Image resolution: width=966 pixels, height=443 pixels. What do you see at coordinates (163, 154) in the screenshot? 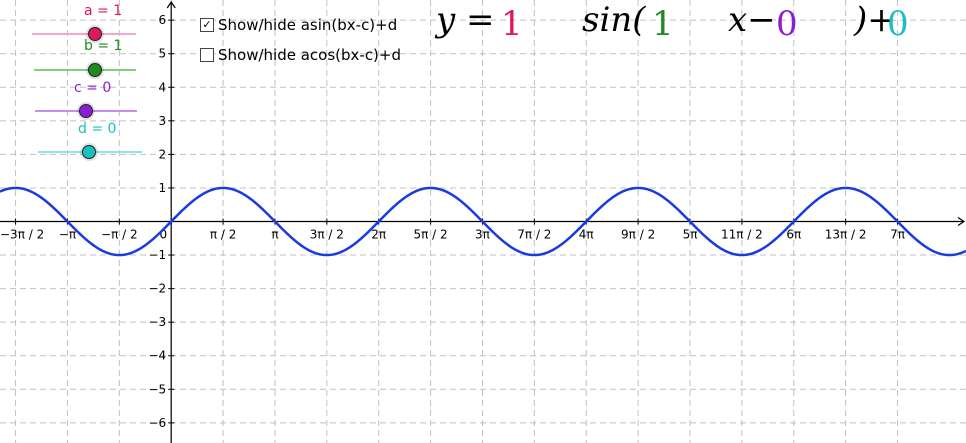
I see `y-tick-label: 2` at bounding box center [163, 154].